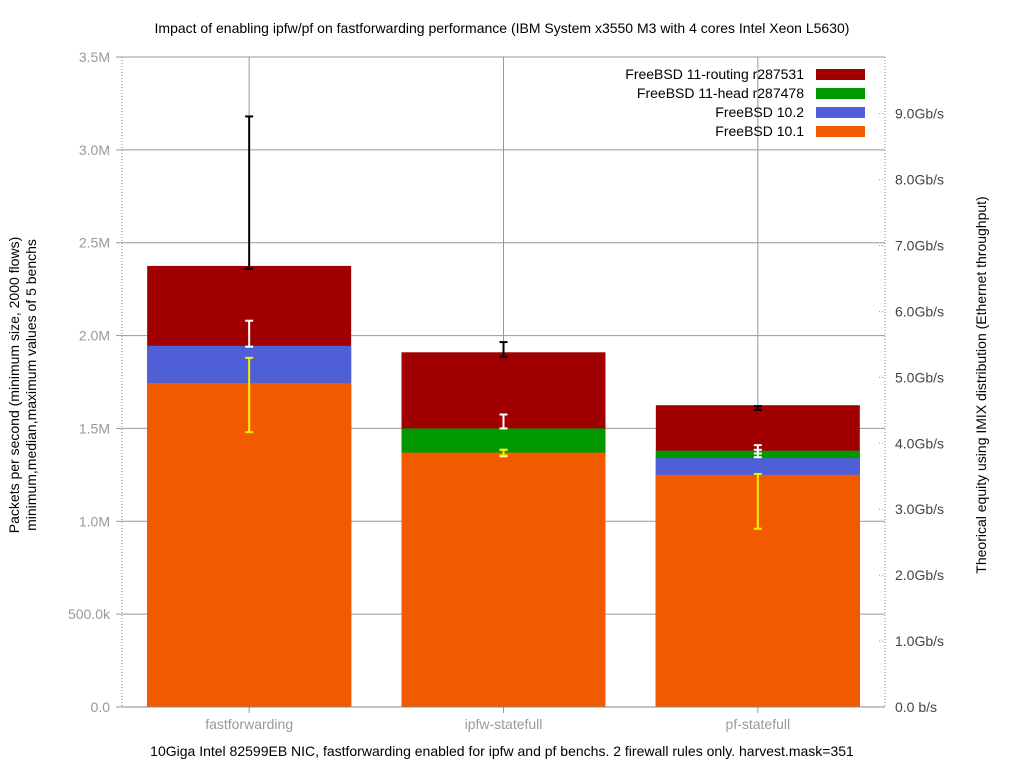 The height and width of the screenshot is (768, 1024). Describe the element at coordinates (94, 243) in the screenshot. I see `y-tick-label: 2.5M` at that location.